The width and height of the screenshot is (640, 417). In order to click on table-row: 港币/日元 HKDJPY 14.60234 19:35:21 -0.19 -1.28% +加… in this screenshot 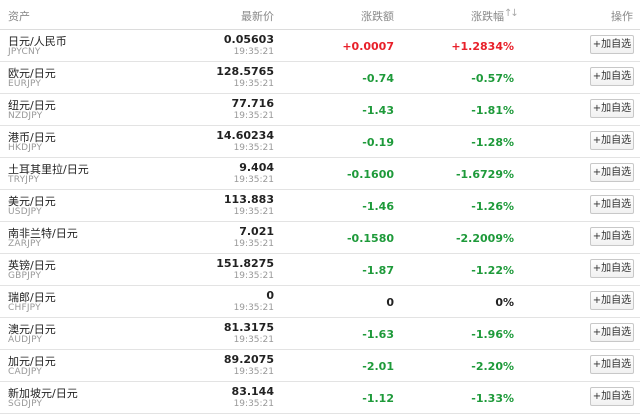, I will do `click(320, 142)`.